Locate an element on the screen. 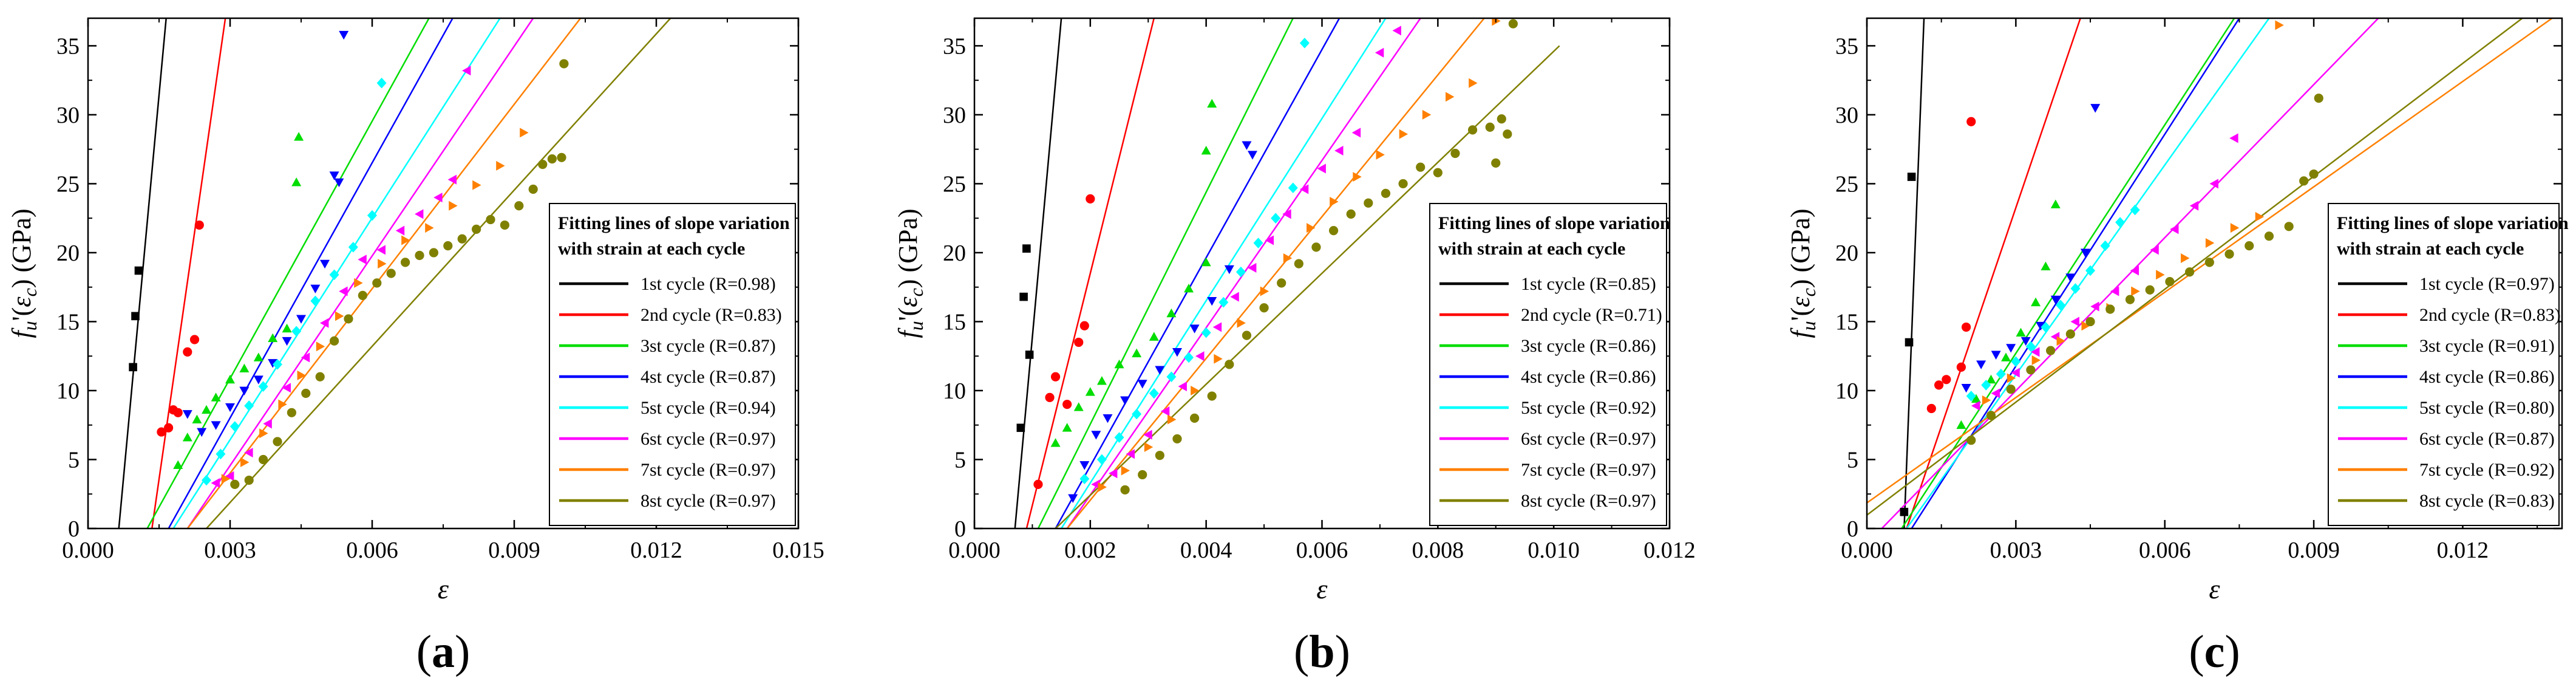  y-axis-title: fu'(εc) (GPa) is located at coordinates (910, 273).